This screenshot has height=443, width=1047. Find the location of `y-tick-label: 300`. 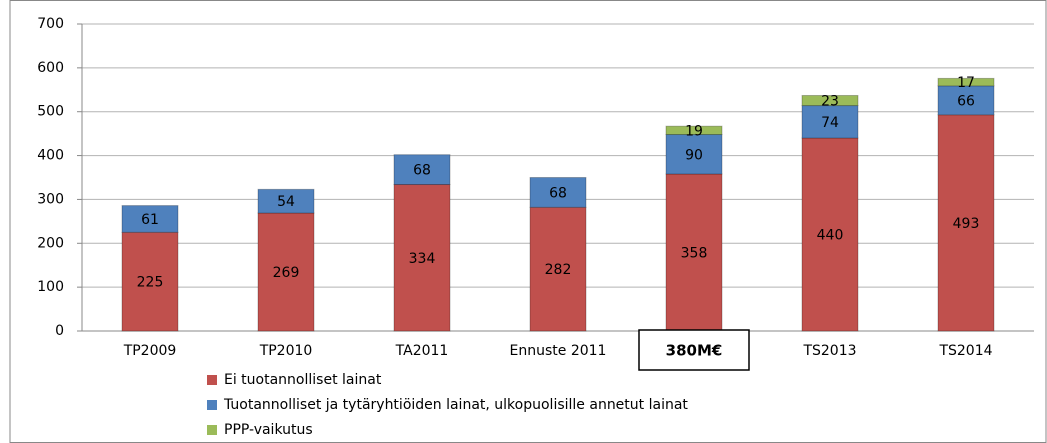

y-tick-label: 300 is located at coordinates (50, 199).